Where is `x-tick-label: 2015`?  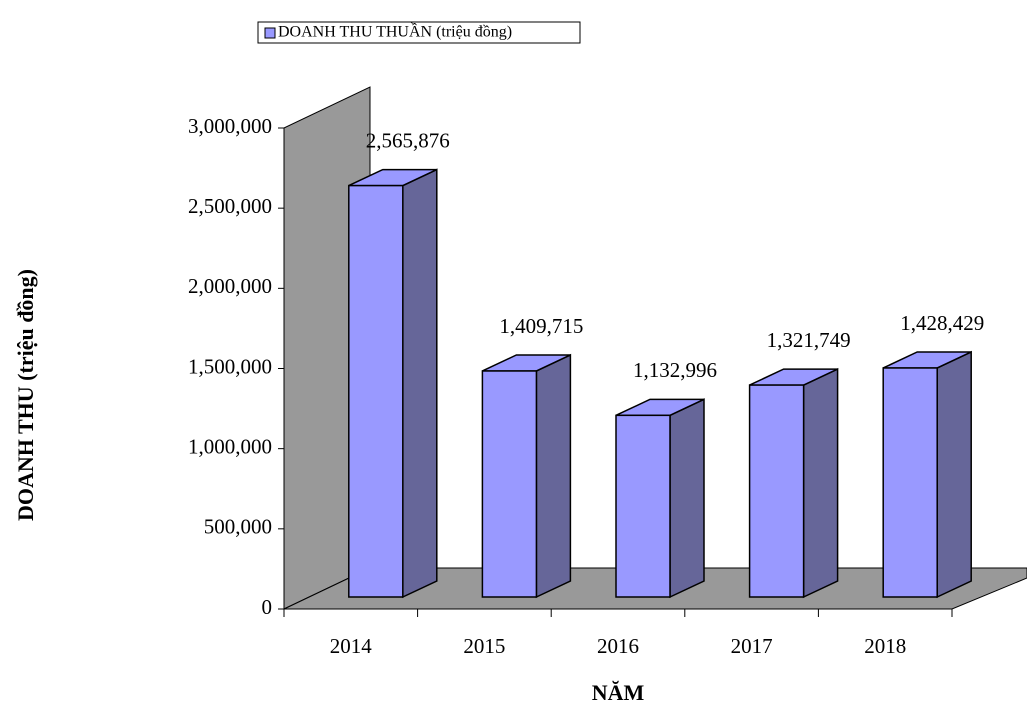
x-tick-label: 2015 is located at coordinates (484, 646).